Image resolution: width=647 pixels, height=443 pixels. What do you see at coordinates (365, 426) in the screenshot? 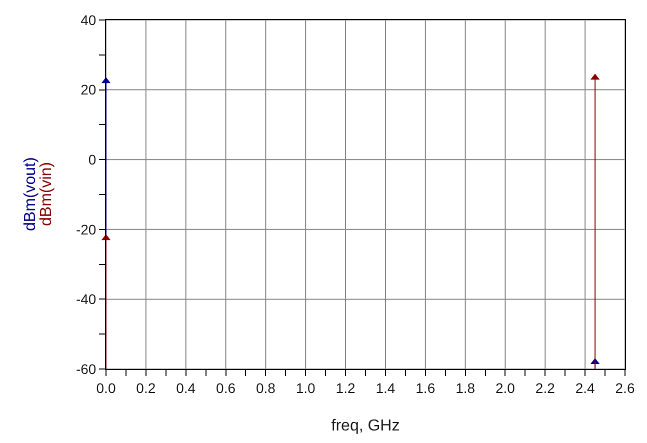
I see `x-axis-title: freq, GHz` at bounding box center [365, 426].